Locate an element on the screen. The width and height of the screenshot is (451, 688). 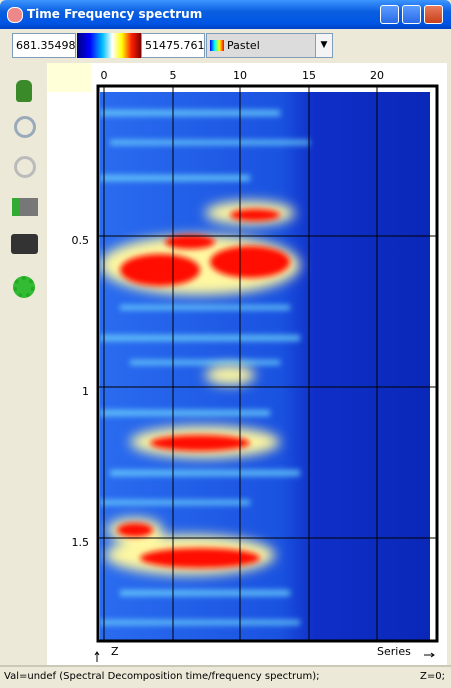
x-tick-label: 10 is located at coordinates (240, 75).